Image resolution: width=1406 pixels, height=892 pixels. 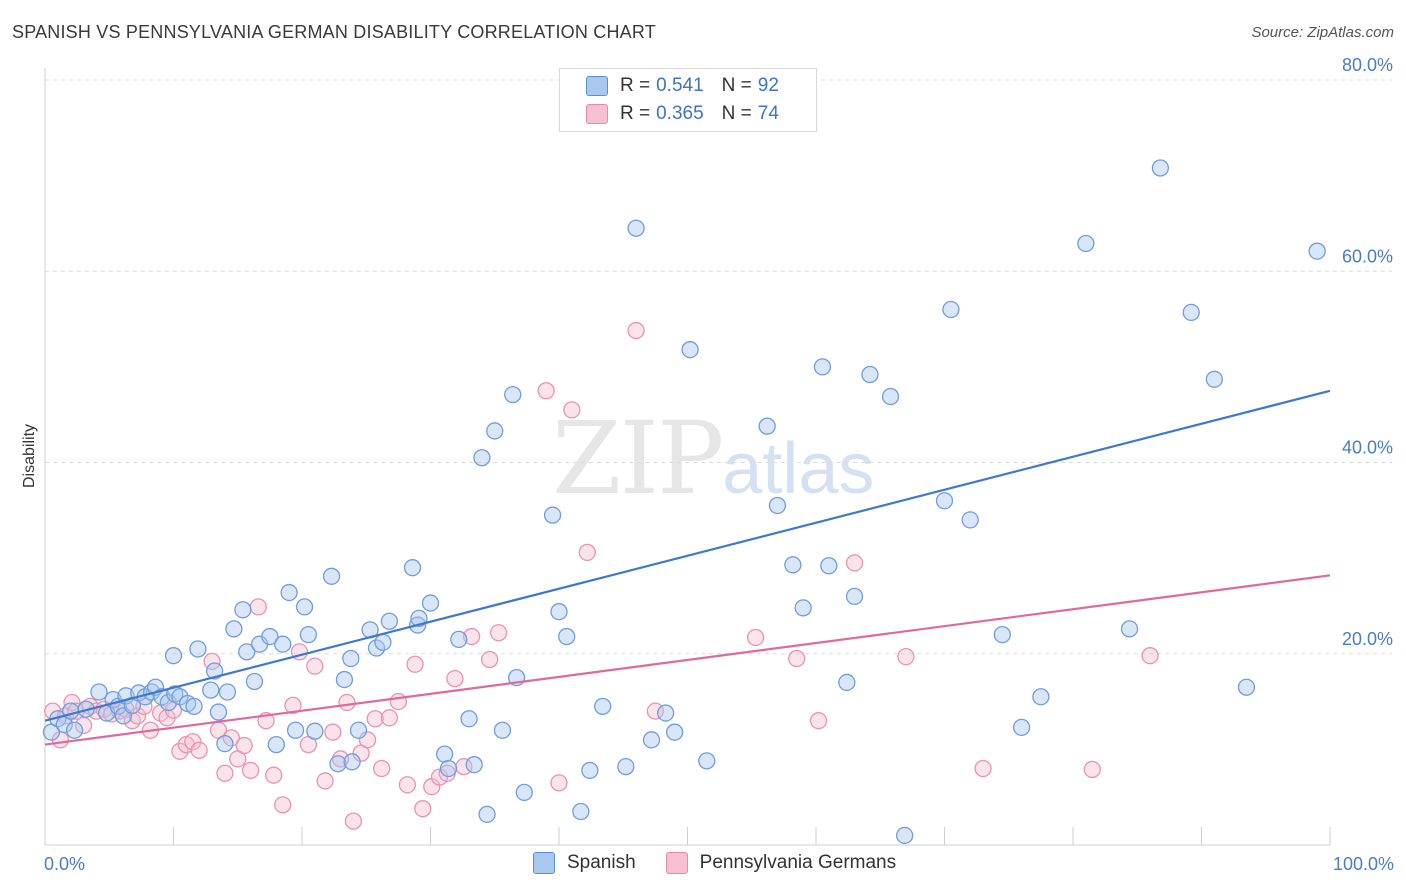 I want to click on watermark: ZIPatlas, so click(x=713, y=458).